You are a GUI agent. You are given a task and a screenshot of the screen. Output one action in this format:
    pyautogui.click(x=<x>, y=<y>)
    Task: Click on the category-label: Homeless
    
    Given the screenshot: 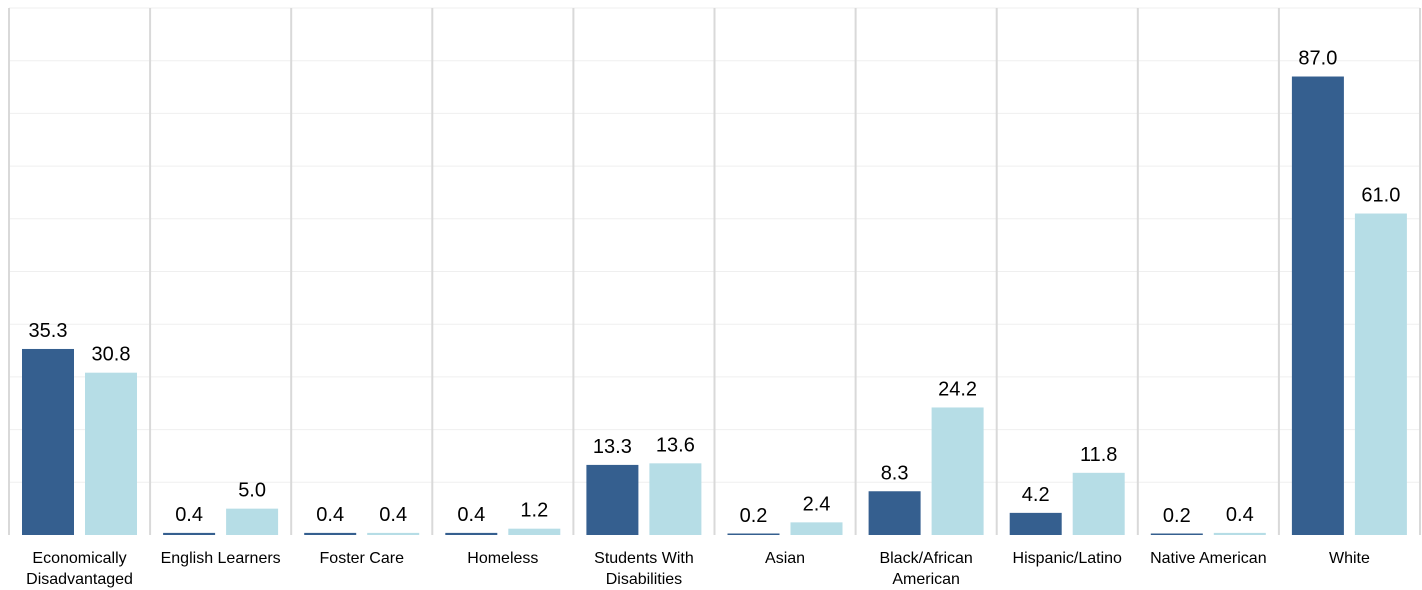 What is the action you would take?
    pyautogui.click(x=502, y=558)
    